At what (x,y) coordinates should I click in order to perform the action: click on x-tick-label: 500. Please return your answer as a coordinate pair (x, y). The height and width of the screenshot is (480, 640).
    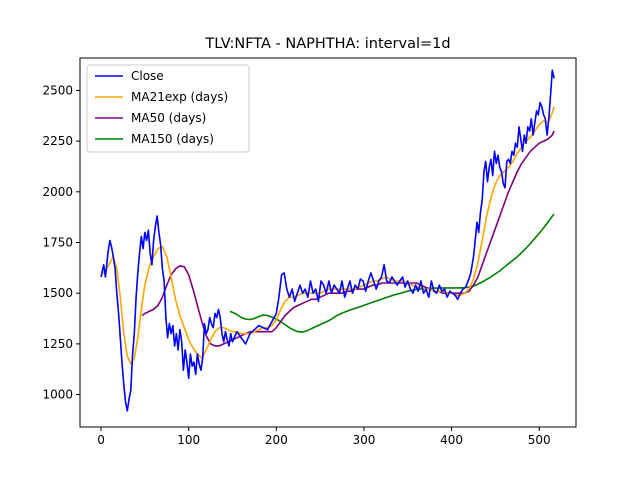
    Looking at the image, I should click on (539, 440).